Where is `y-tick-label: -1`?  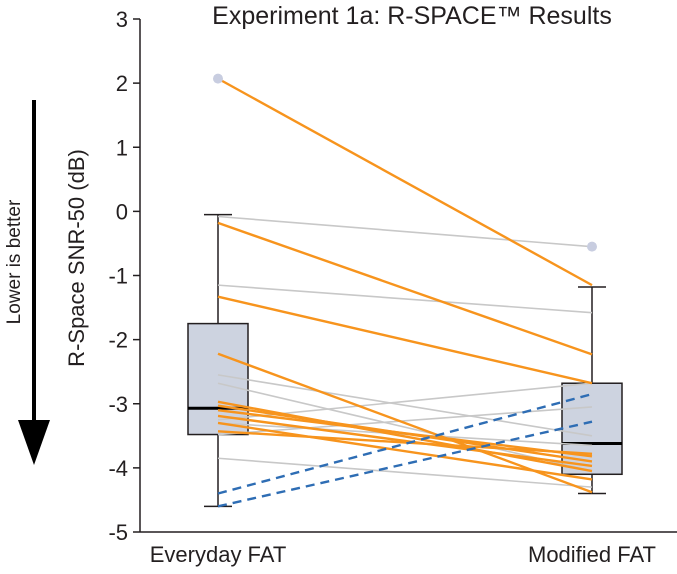 y-tick-label: -1 is located at coordinates (118, 276).